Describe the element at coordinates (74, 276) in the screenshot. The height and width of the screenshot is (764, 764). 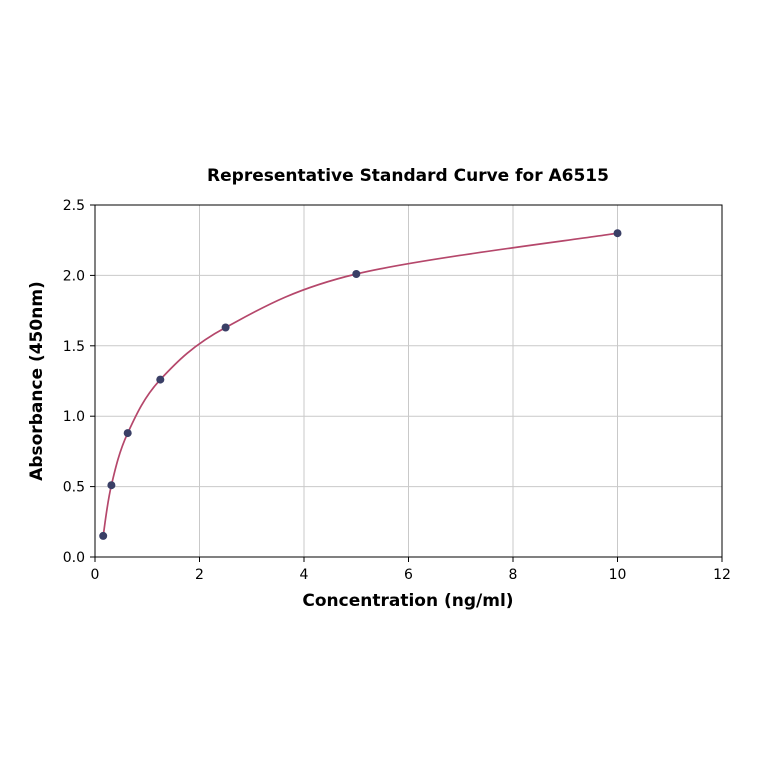
I see `y-tick-label: 2.0` at that location.